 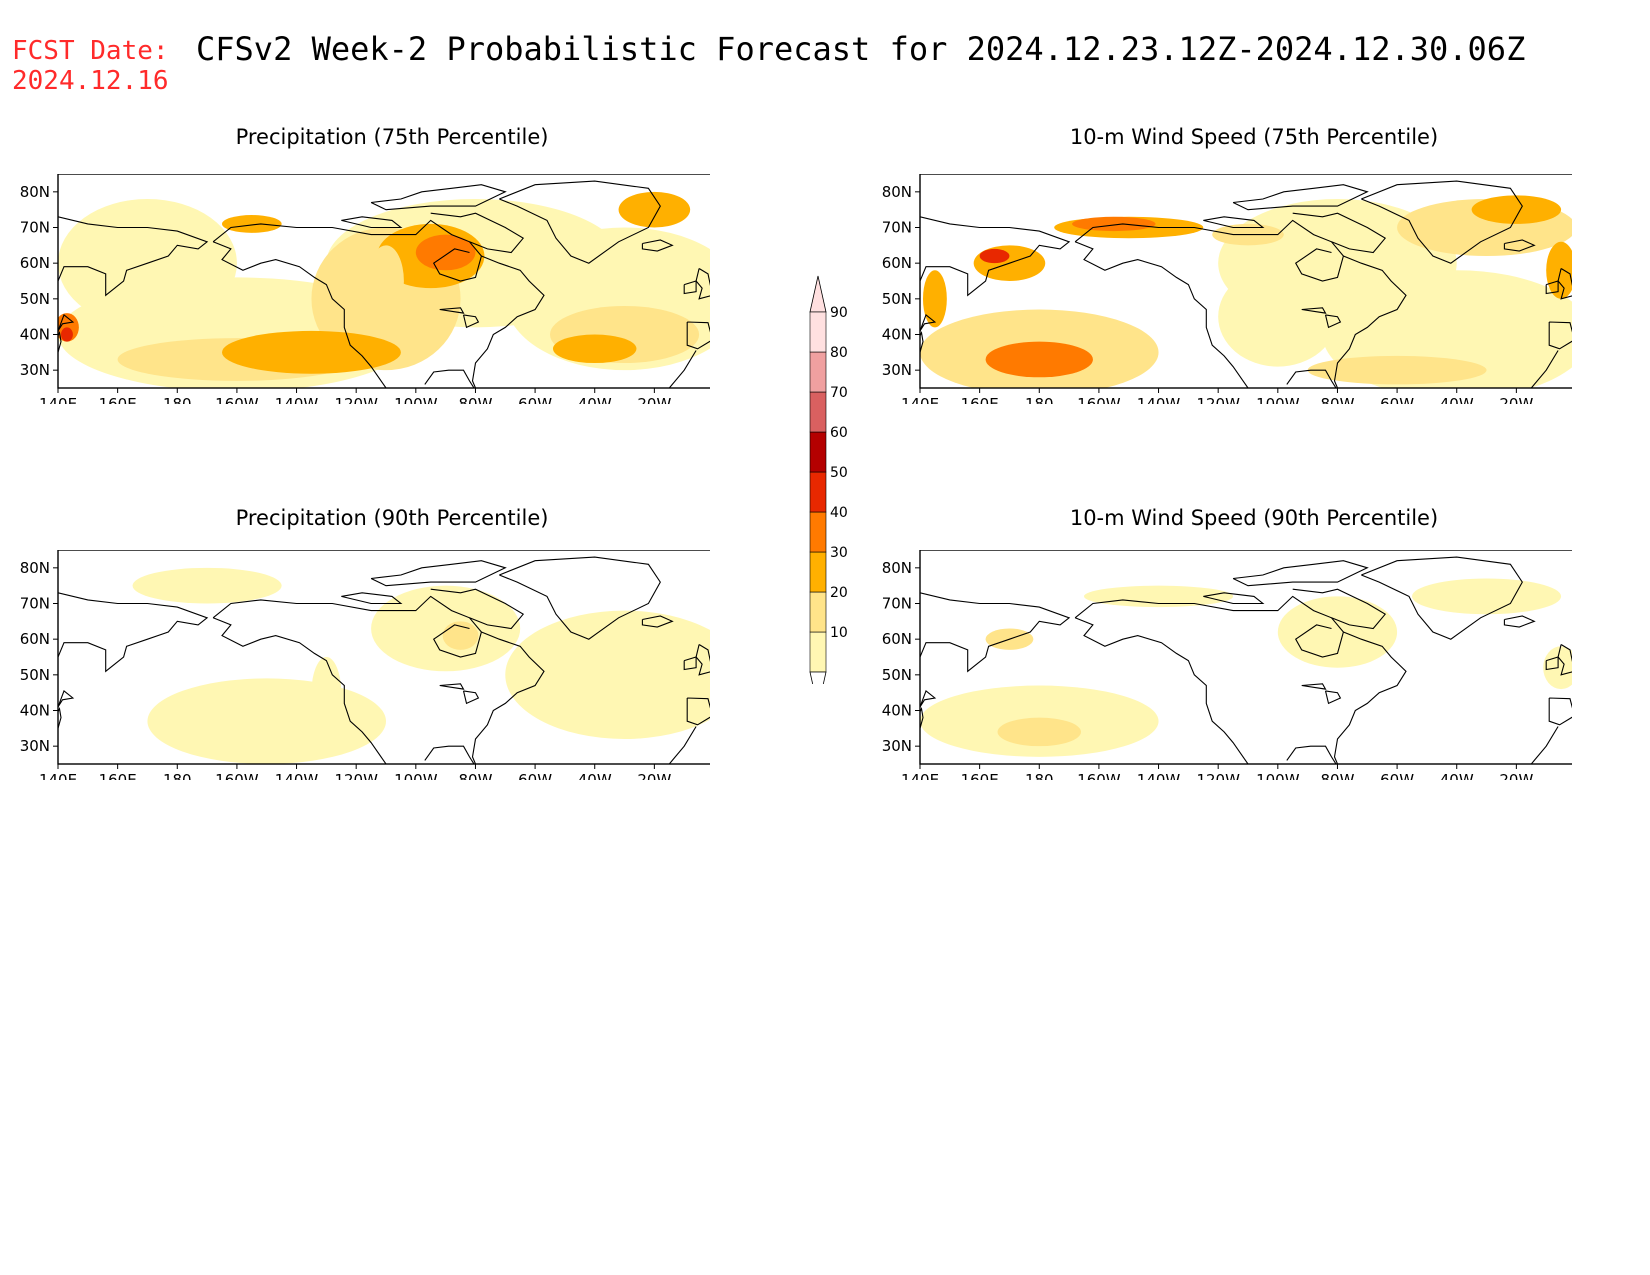 I want to click on colorbar-label-50: 50, so click(x=839, y=473).